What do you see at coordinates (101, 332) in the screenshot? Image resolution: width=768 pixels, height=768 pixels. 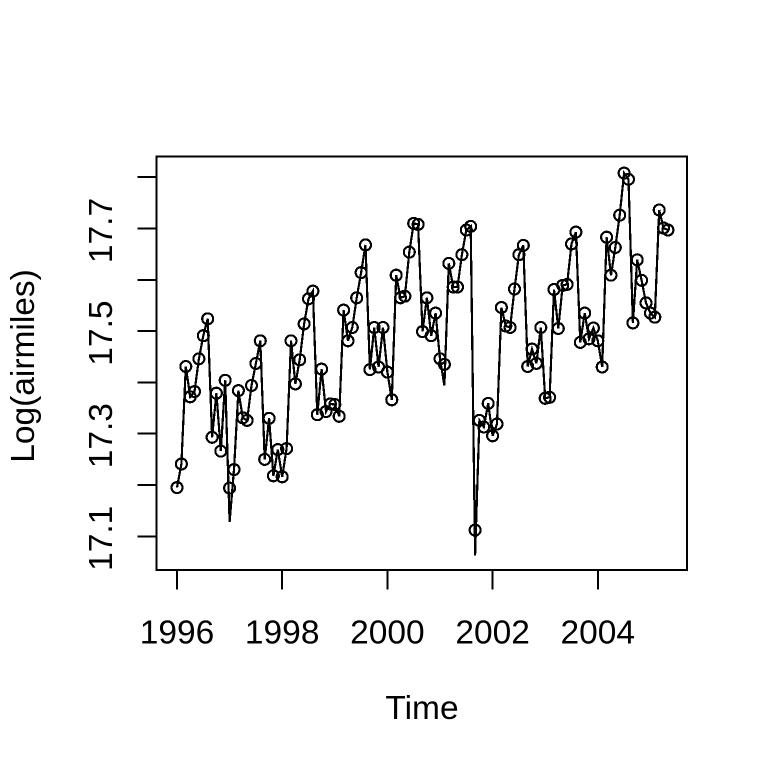 I see `svg-text: 17.5` at bounding box center [101, 332].